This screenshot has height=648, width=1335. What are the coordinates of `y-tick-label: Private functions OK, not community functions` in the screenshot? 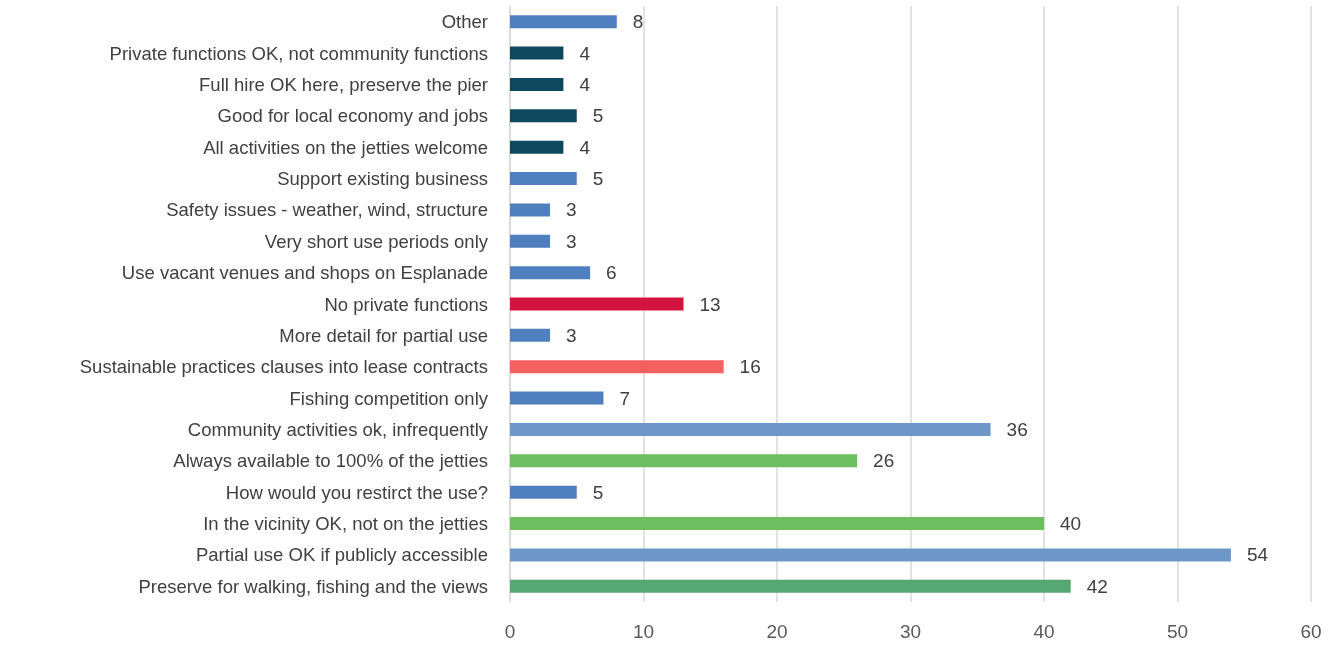 It's located at (298, 53).